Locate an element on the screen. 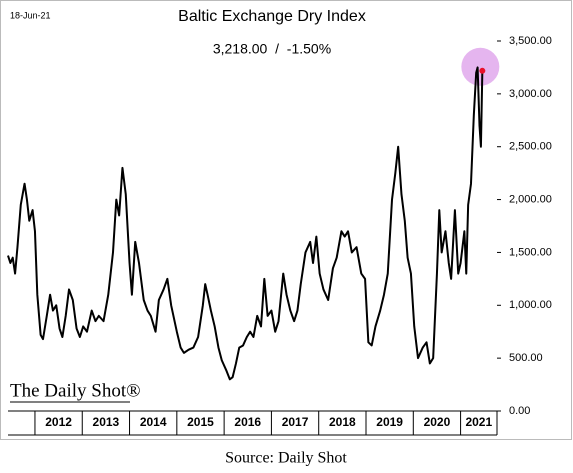 The width and height of the screenshot is (573, 473). x-tick-label: 2019 is located at coordinates (389, 422).